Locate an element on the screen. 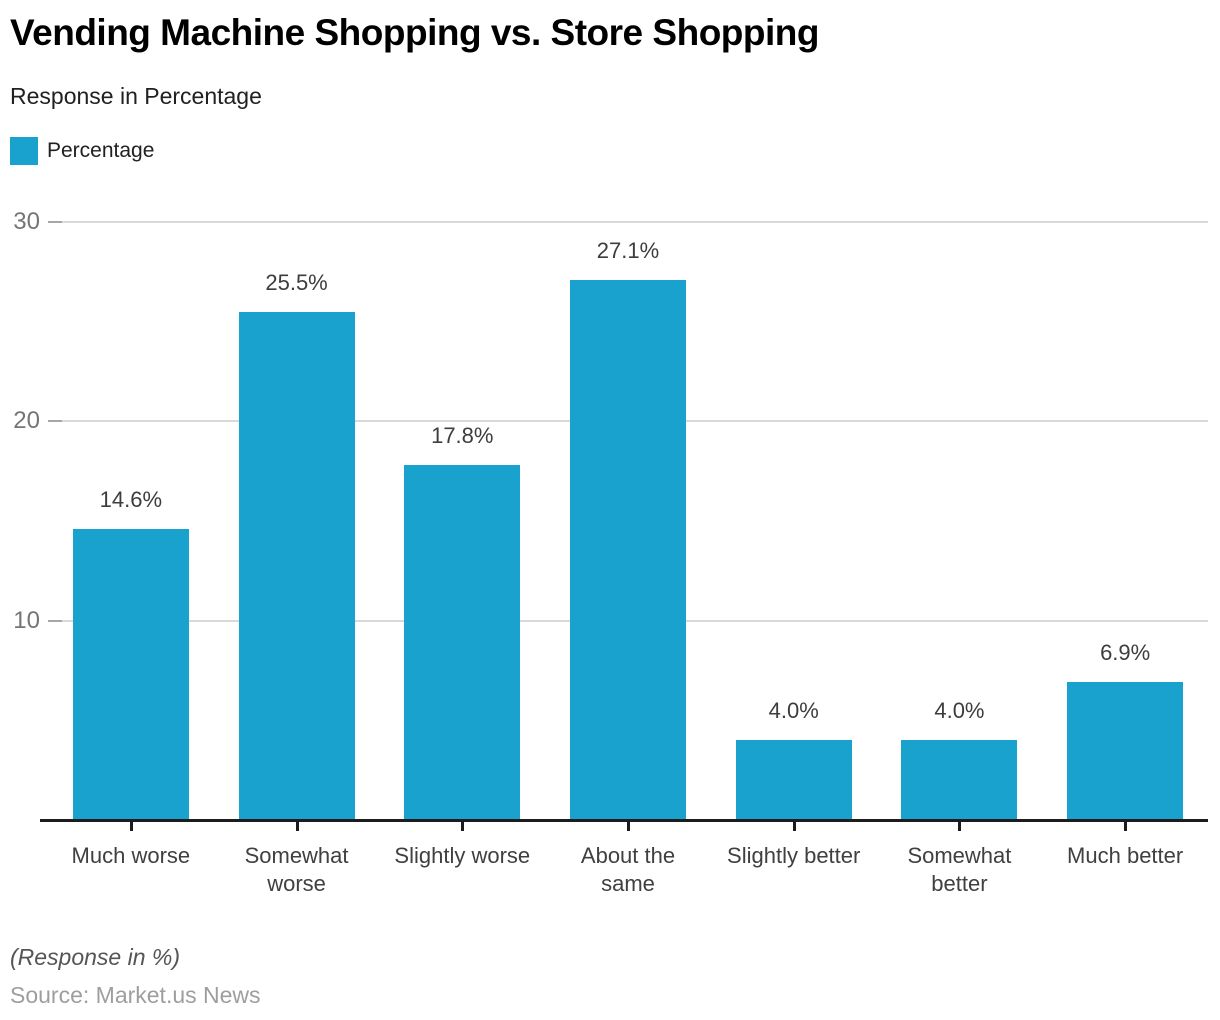  x-axis-category-label: Slightly worse is located at coordinates (462, 855).